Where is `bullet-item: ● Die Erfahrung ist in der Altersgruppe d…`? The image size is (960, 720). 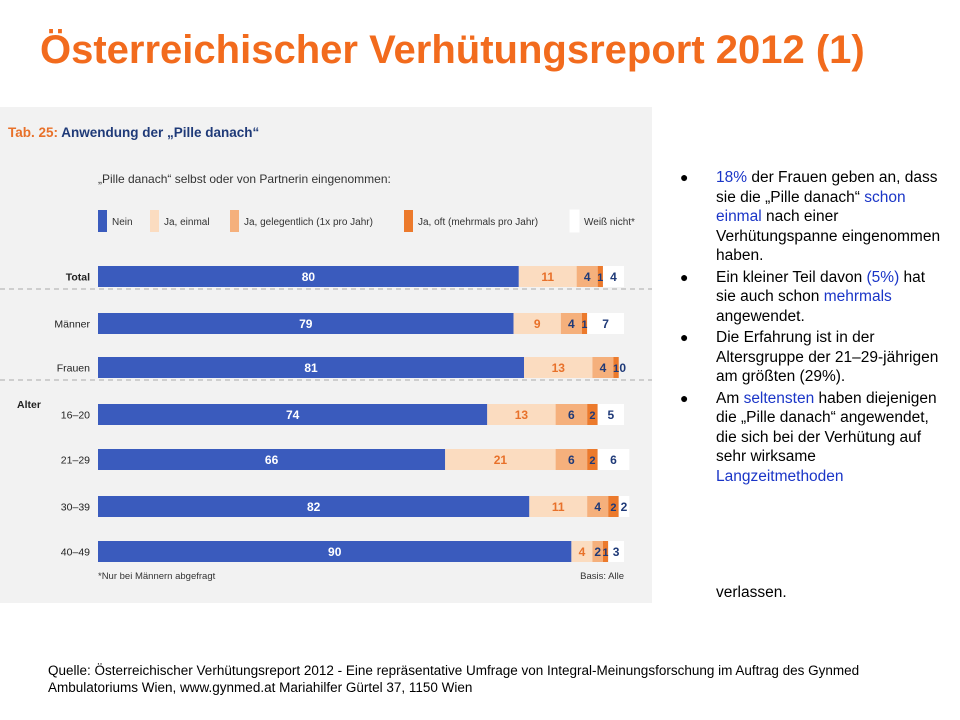
bullet-item: ● Die Erfahrung ist in der Altersgruppe d… is located at coordinates (811, 357).